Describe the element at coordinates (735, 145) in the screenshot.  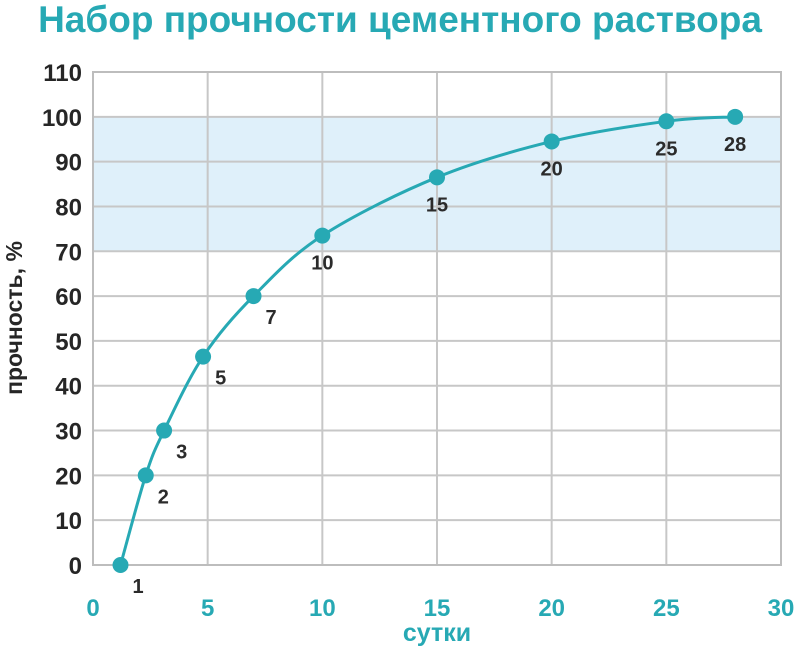
I see `data-point-label: 28` at that location.